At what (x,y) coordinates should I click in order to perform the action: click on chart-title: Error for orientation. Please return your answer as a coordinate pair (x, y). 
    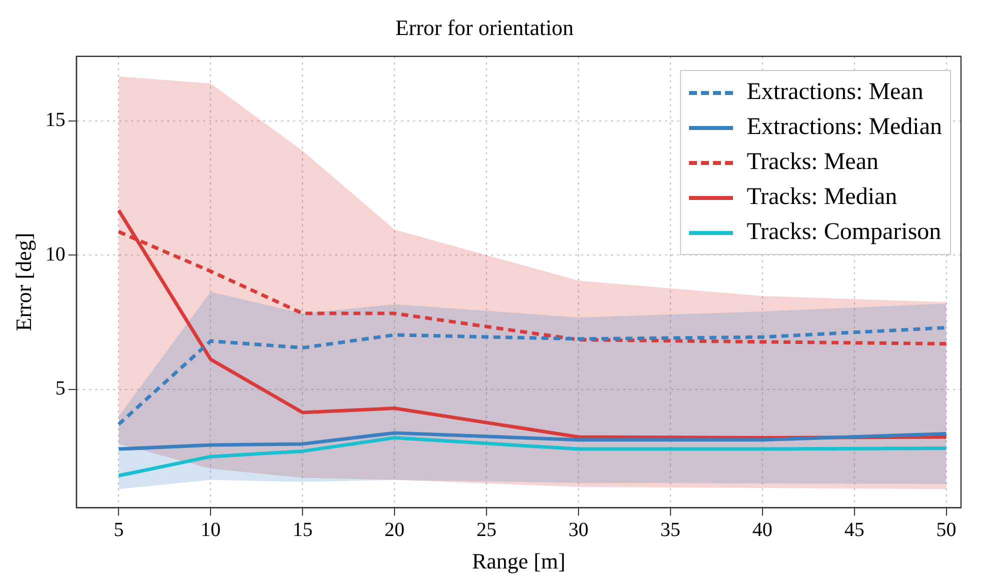
    Looking at the image, I should click on (484, 27).